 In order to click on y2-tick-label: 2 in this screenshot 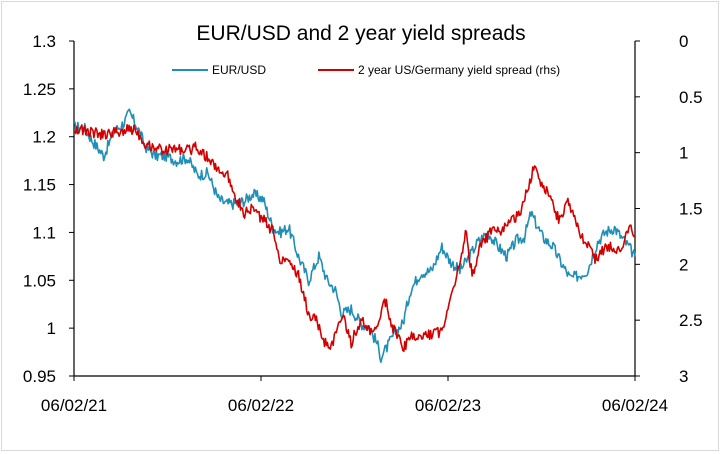, I will do `click(683, 264)`.